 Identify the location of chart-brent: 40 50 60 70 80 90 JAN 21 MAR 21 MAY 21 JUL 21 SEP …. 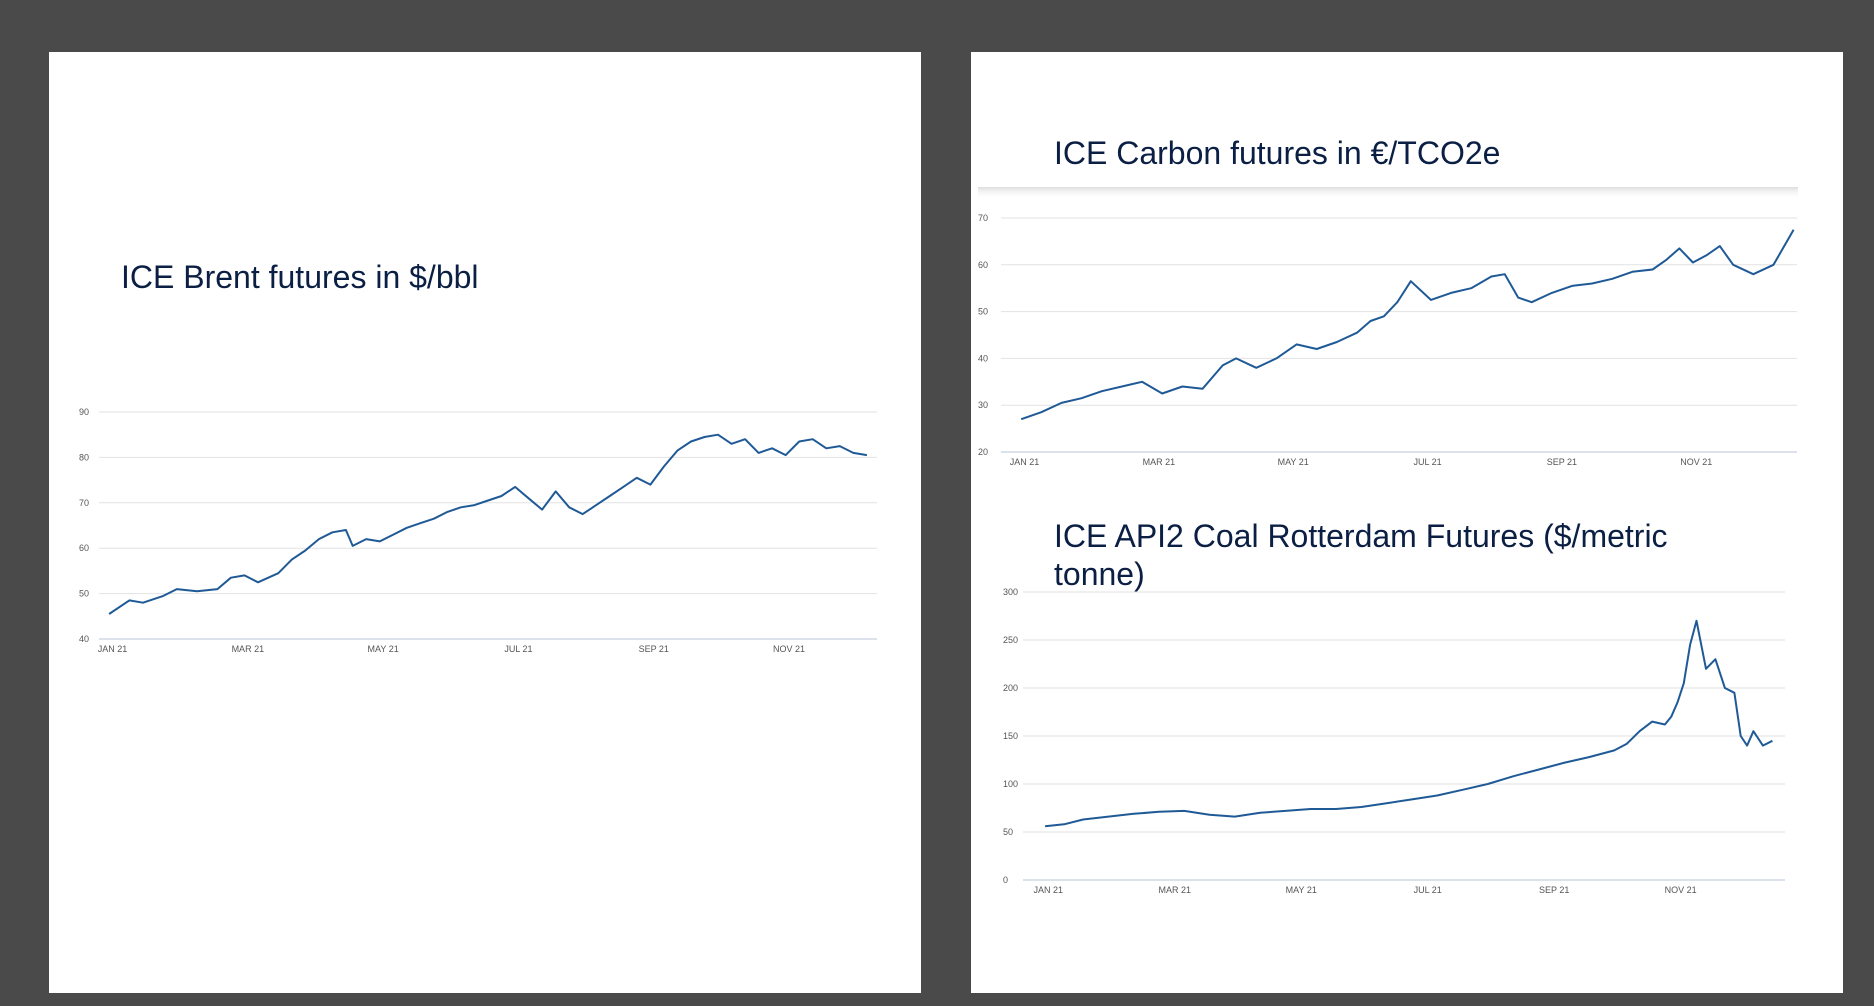
(478, 530).